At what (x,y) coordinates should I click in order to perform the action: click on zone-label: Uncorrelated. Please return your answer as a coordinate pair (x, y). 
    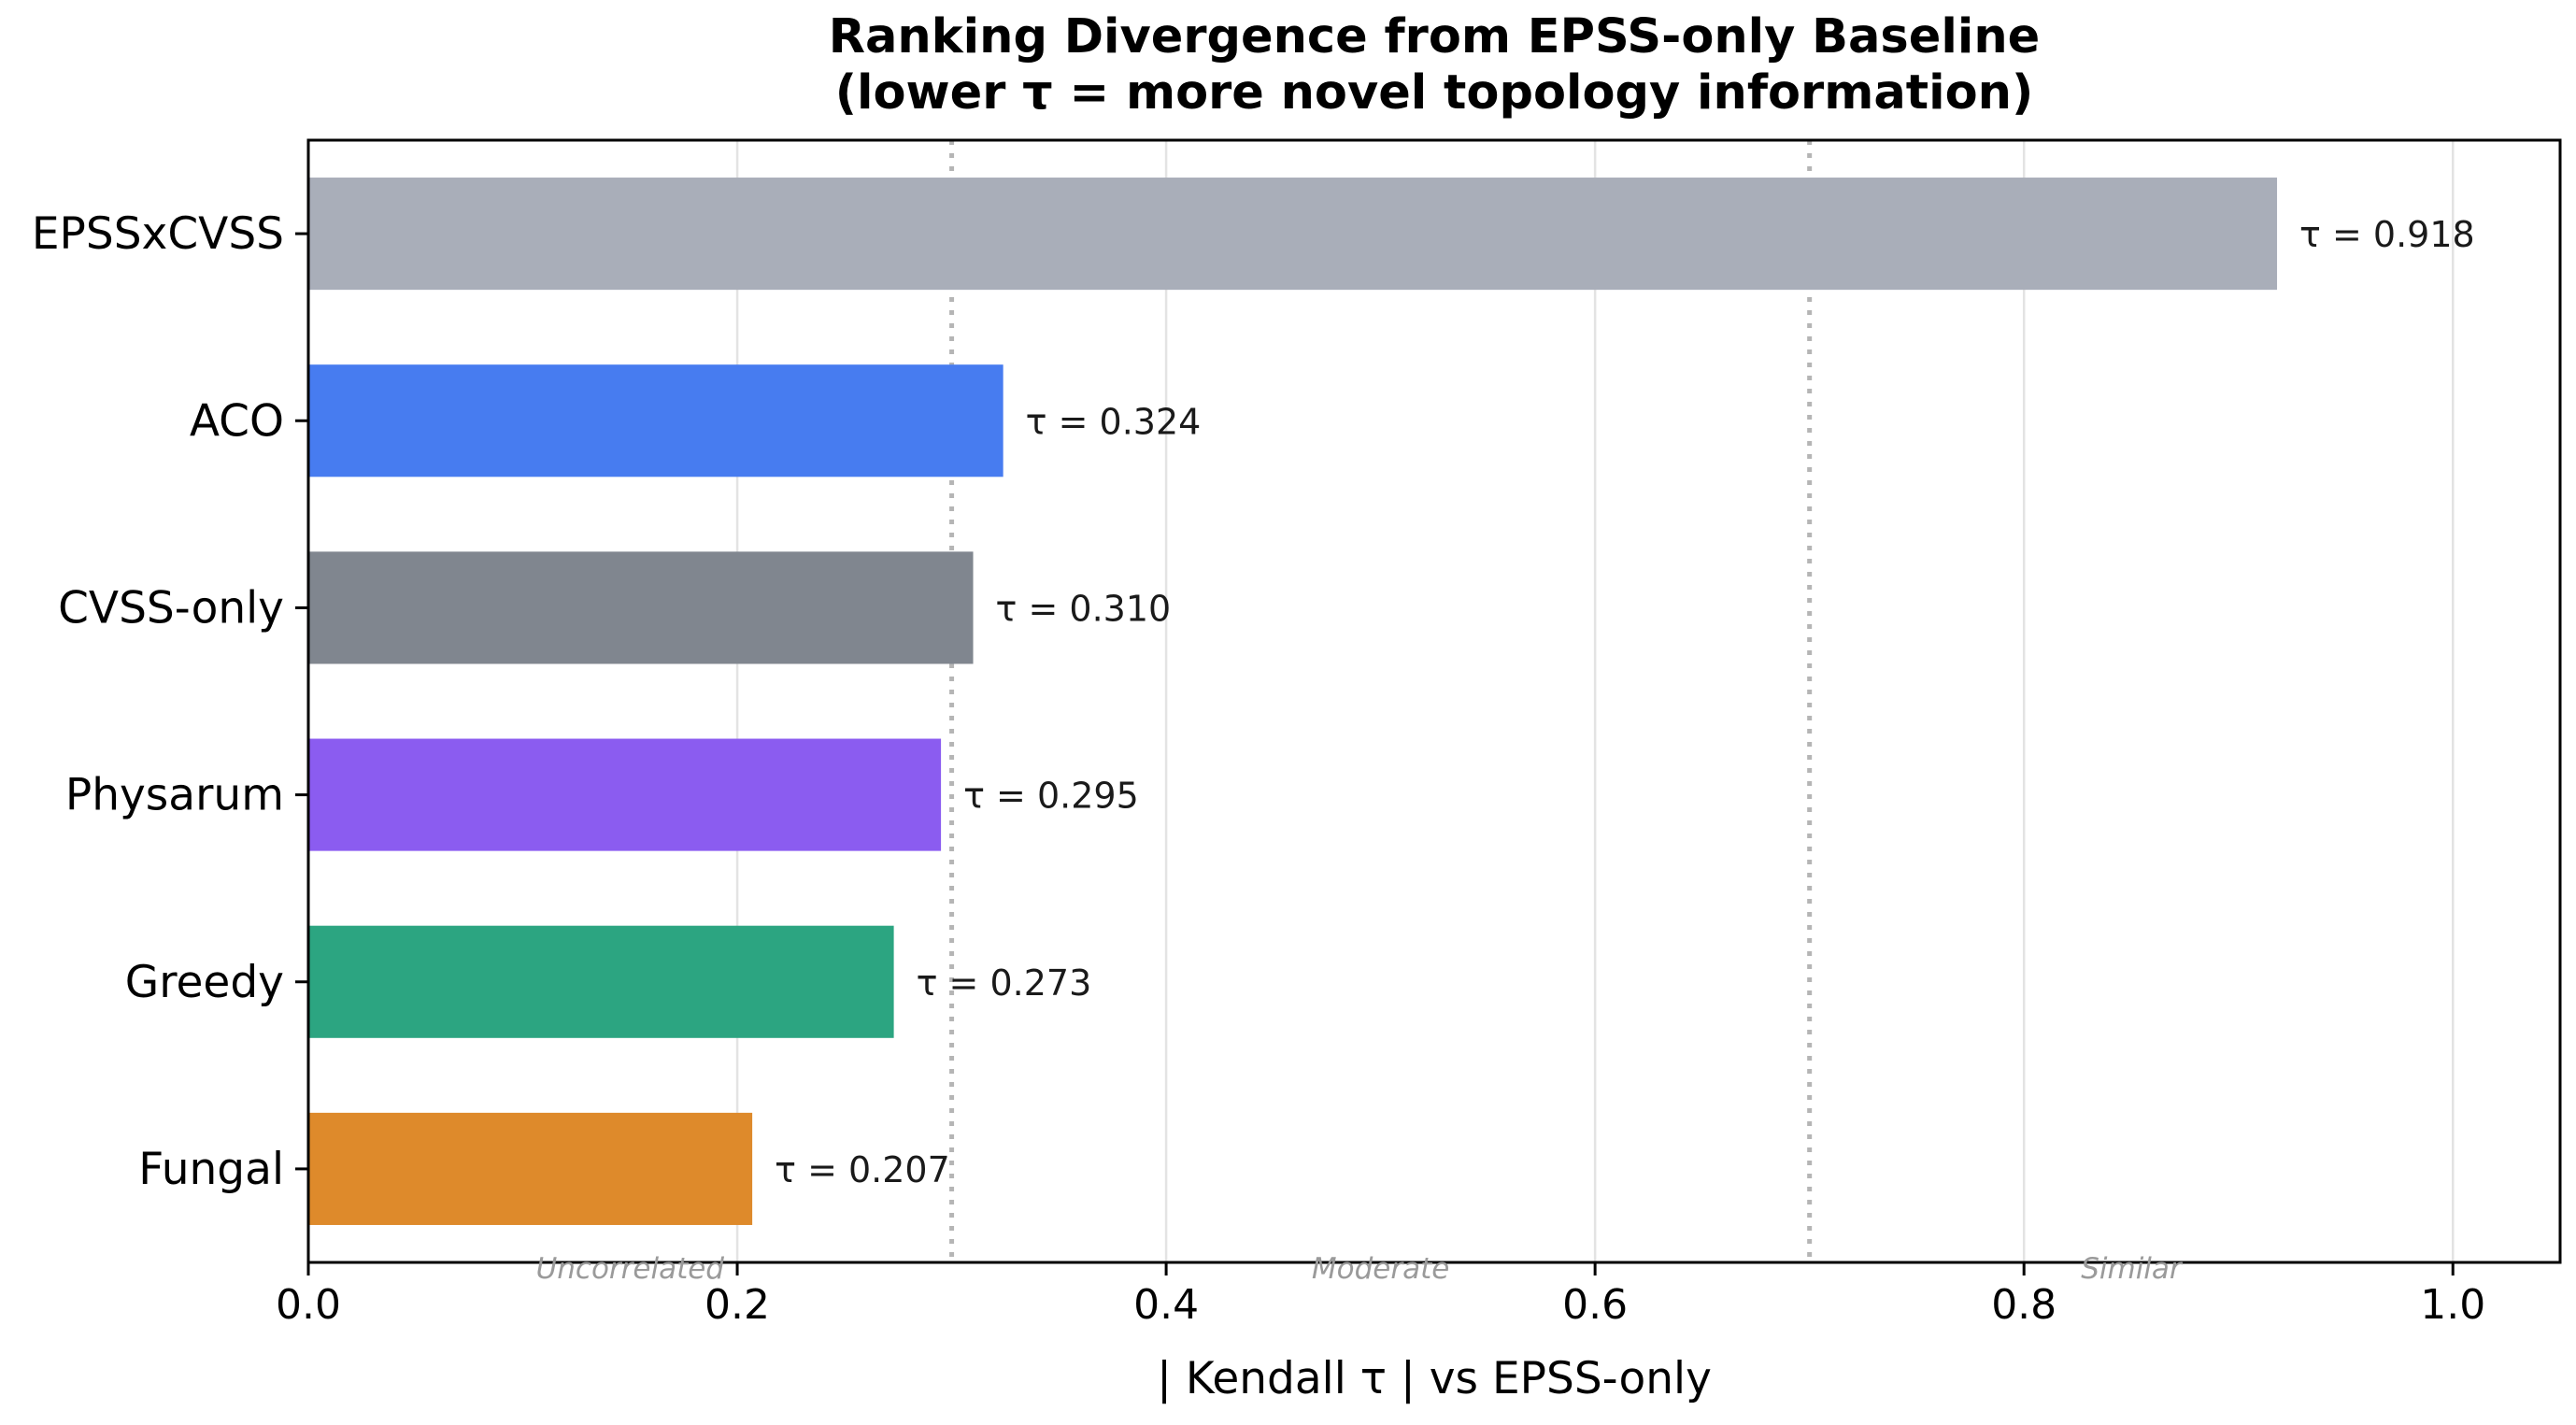
    Looking at the image, I should click on (630, 1269).